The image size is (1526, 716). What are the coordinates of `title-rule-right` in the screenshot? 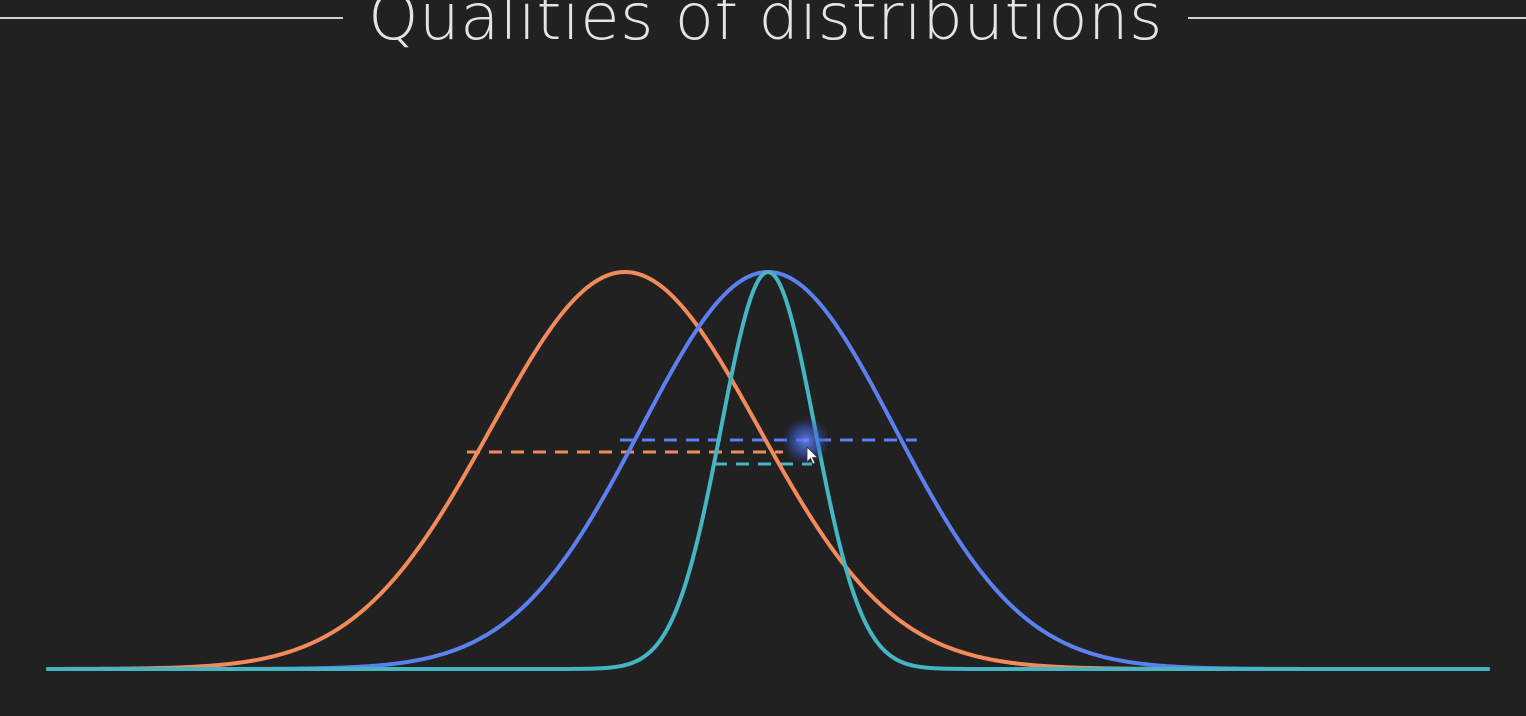 It's located at (1357, 18).